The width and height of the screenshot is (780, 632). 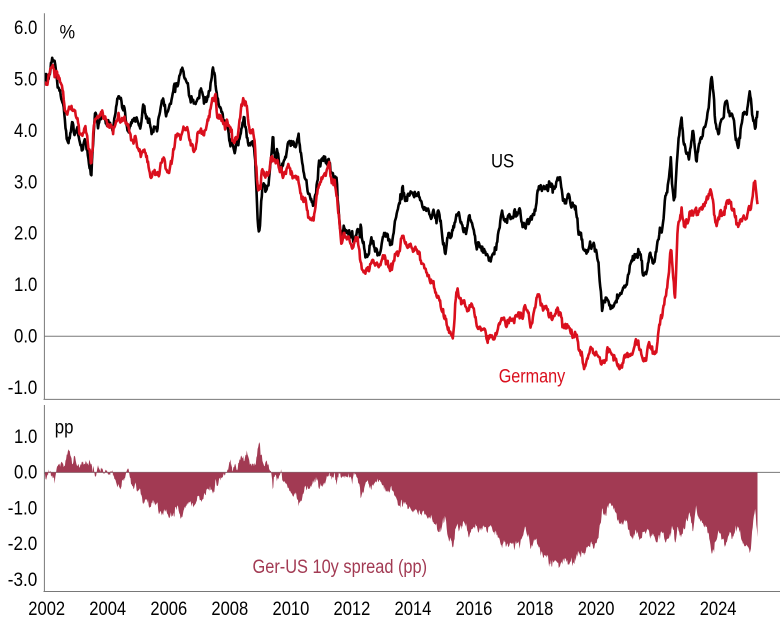 I want to click on svg-text: 6.0, so click(x=25, y=28).